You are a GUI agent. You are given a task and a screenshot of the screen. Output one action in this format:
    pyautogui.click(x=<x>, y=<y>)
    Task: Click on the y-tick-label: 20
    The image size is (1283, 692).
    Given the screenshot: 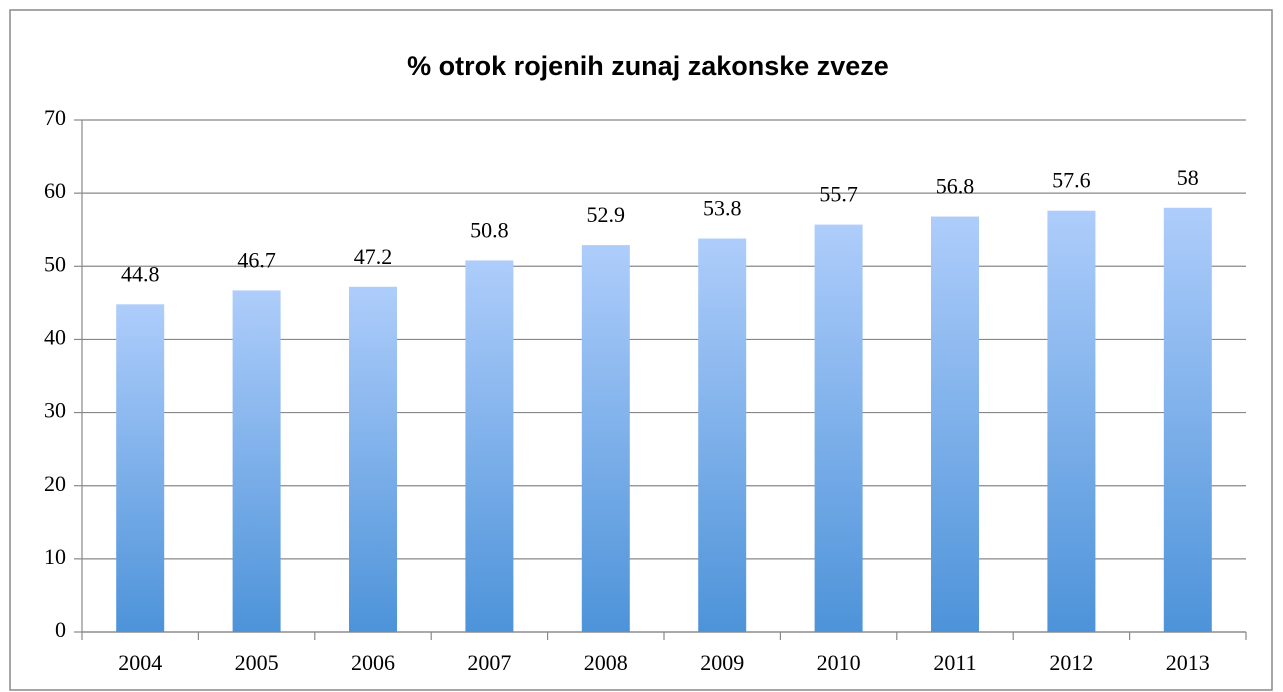 What is the action you would take?
    pyautogui.click(x=55, y=483)
    